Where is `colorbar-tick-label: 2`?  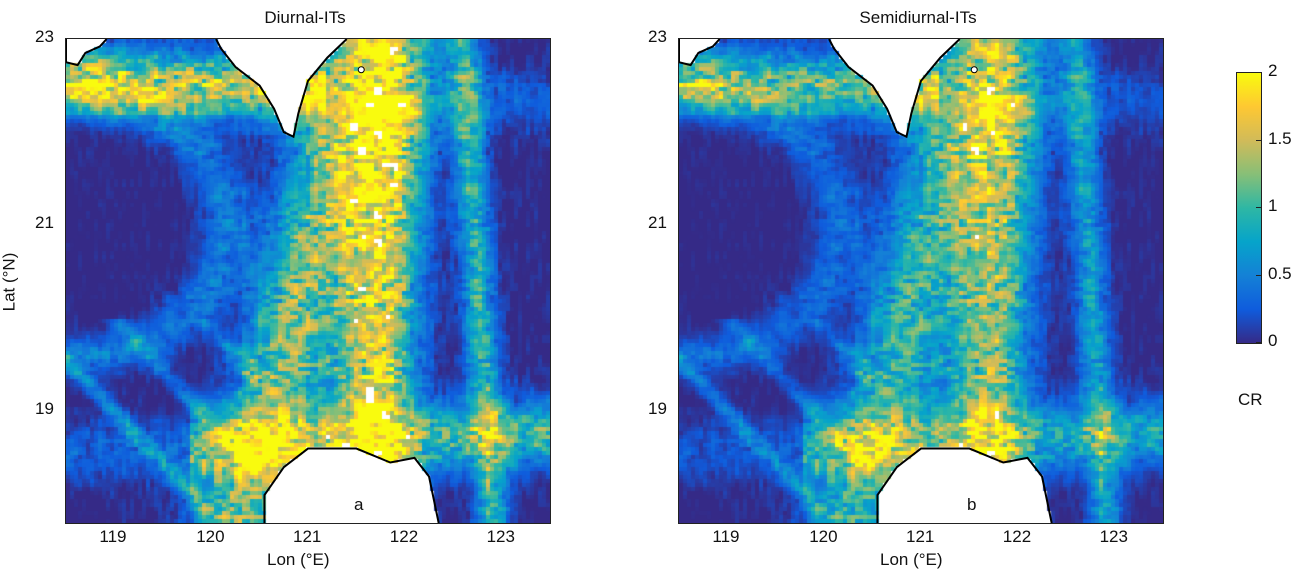
colorbar-tick-label: 2 is located at coordinates (1273, 70).